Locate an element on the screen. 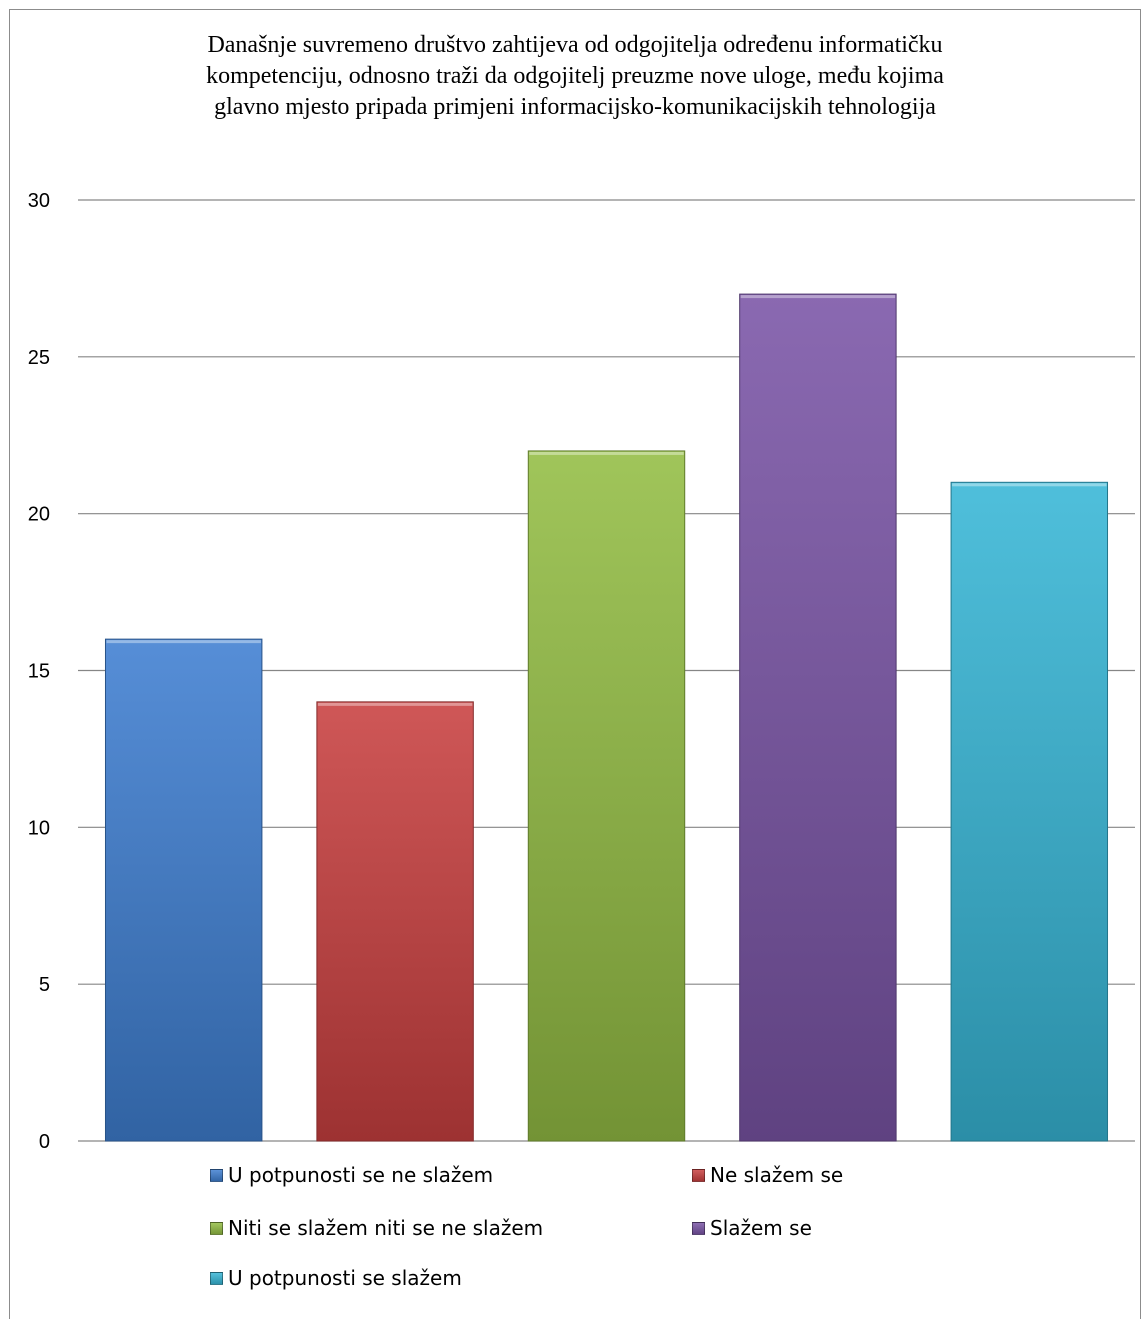 Image resolution: width=1148 pixels, height=1319 pixels. y-axis-ticks: 0 5 10 15 20 25 30 is located at coordinates (39, 671).